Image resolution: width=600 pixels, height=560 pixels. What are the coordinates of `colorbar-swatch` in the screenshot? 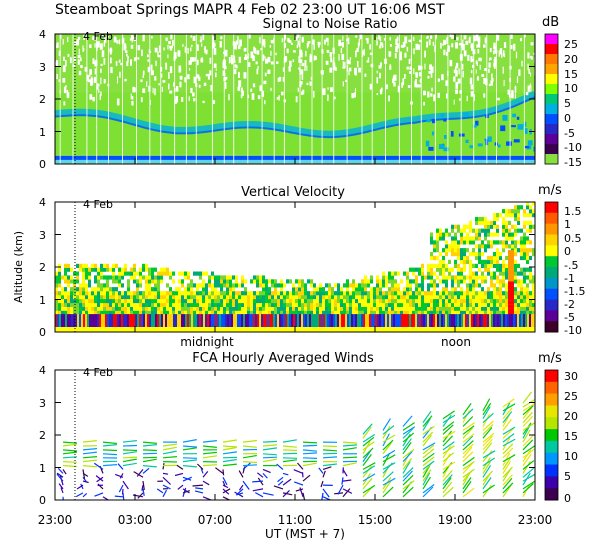 It's located at (551, 399).